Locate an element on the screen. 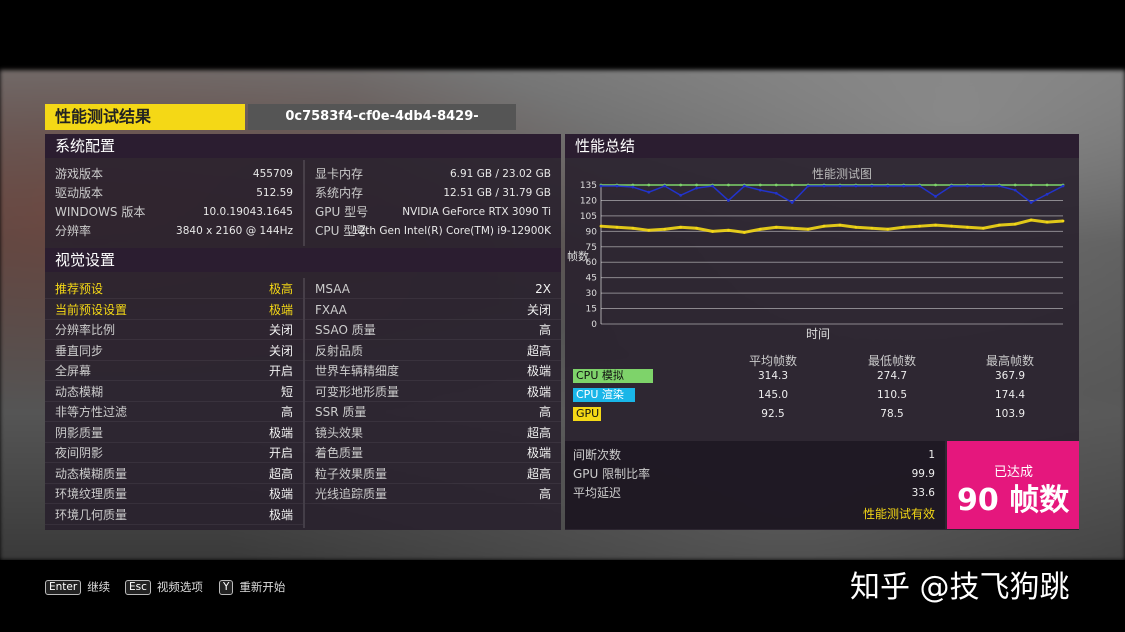 The image size is (1125, 632). setting-label: 动态模糊质量 is located at coordinates (91, 473).